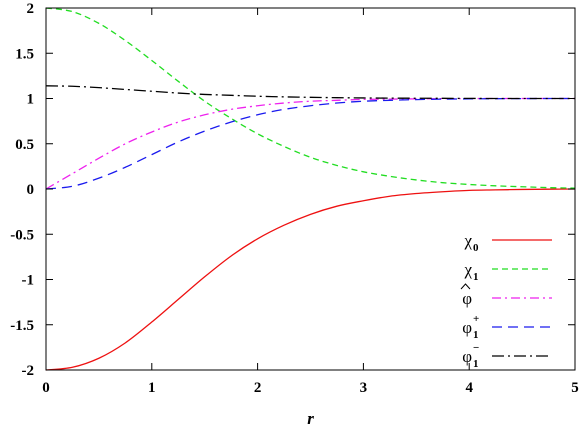 The image size is (585, 432). I want to click on x-tick-label: 3, so click(364, 388).